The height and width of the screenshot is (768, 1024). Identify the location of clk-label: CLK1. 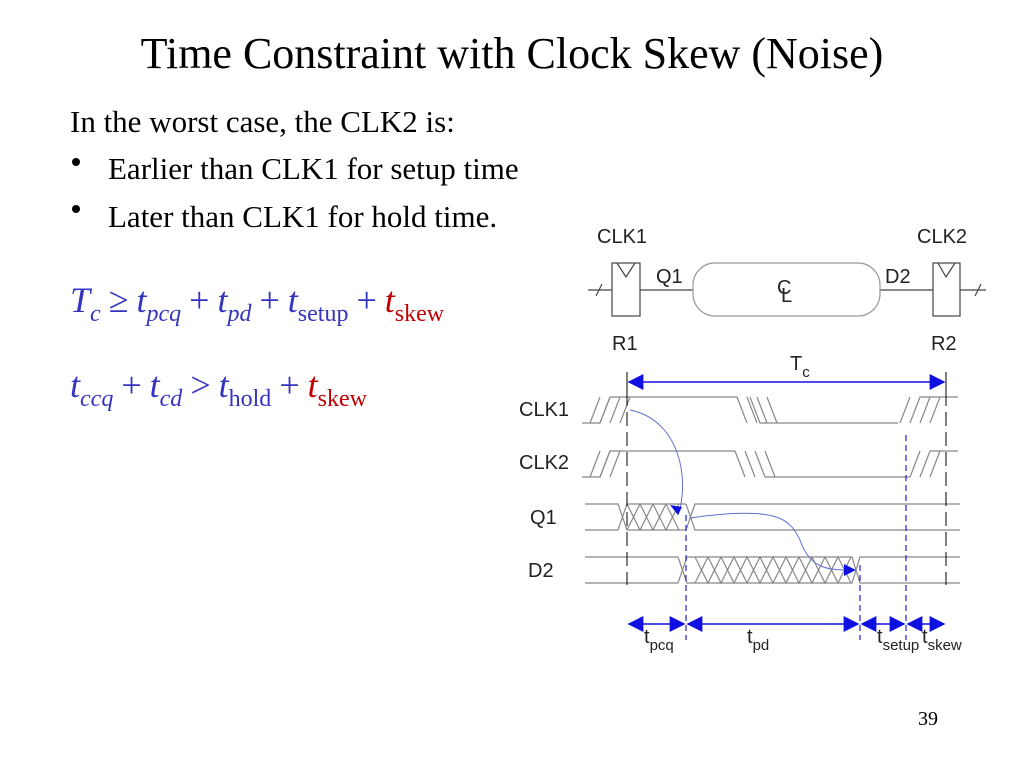
(622, 237).